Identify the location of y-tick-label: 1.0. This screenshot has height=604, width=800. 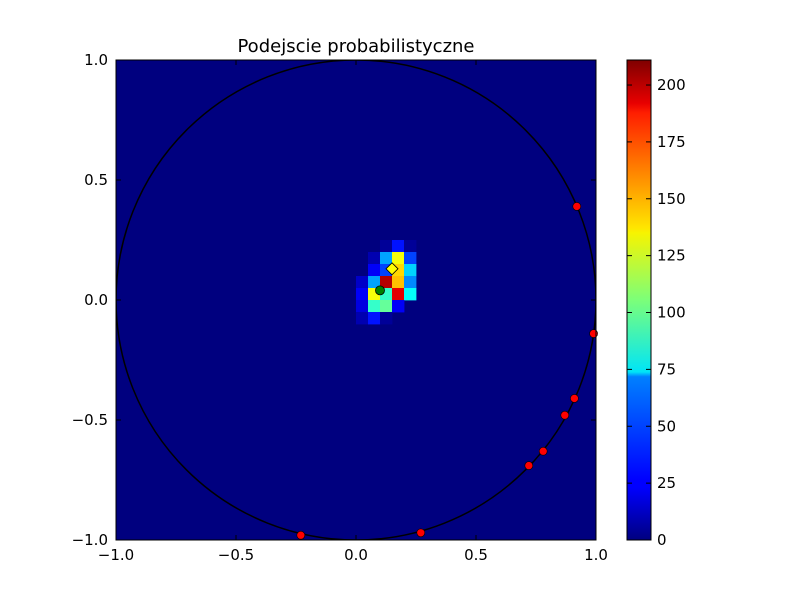
(96, 60).